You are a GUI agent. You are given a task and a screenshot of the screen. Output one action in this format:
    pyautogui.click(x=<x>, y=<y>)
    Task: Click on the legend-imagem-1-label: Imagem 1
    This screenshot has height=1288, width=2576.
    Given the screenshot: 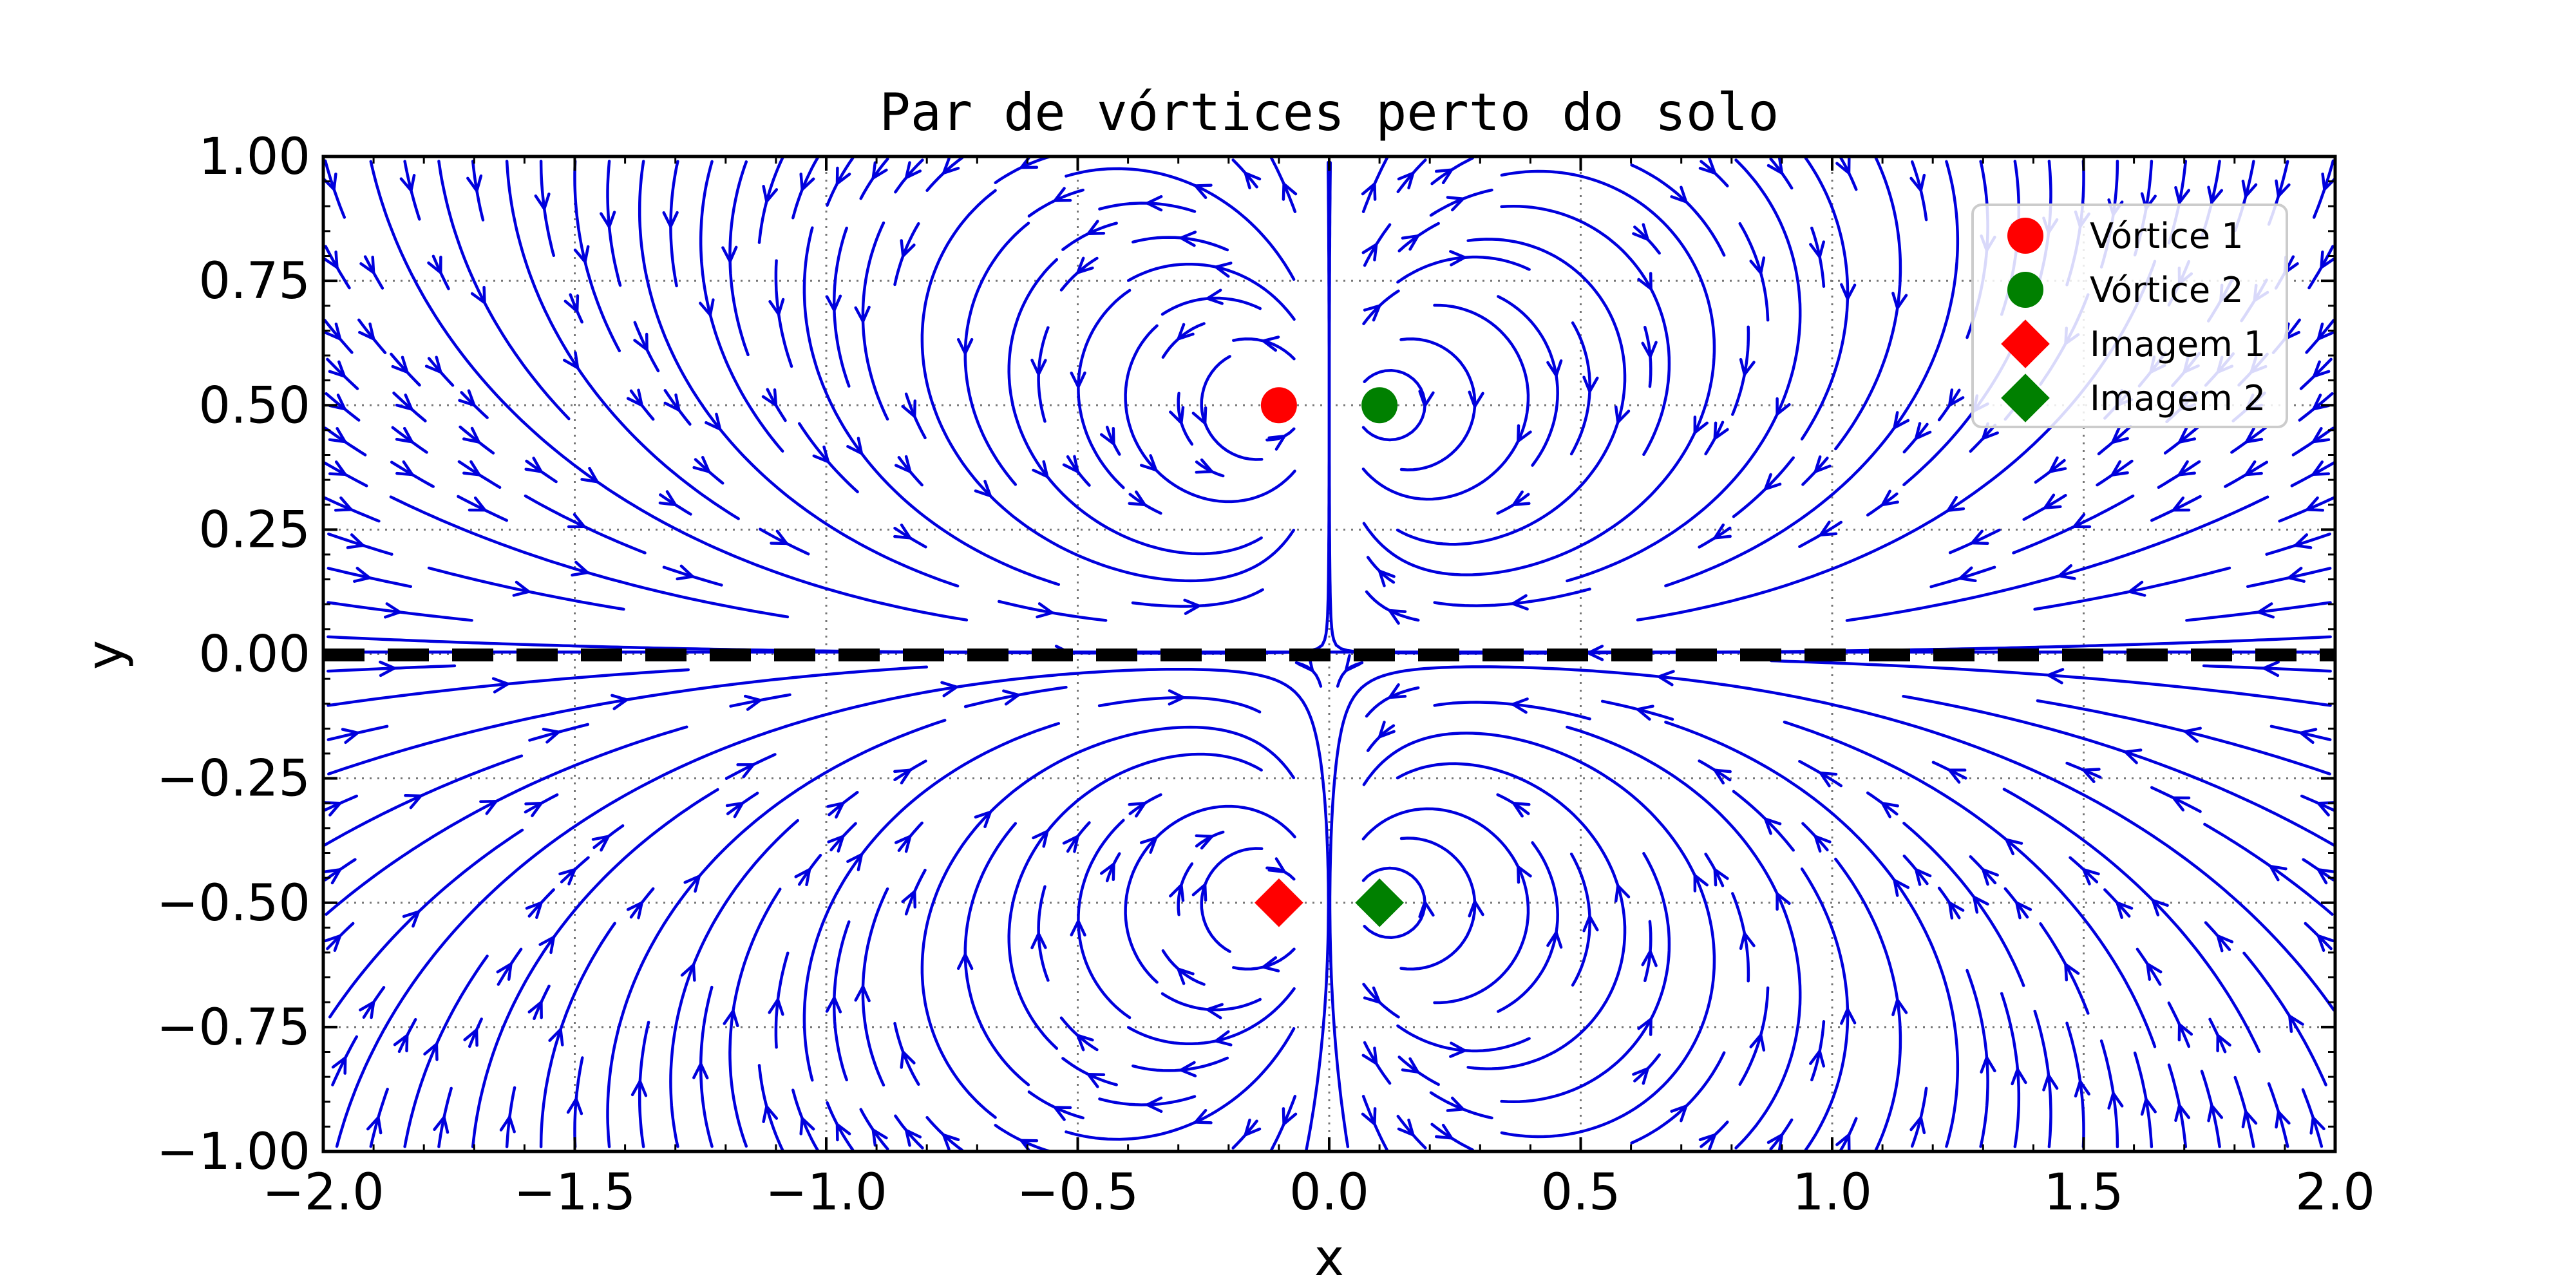 What is the action you would take?
    pyautogui.click(x=2178, y=345)
    